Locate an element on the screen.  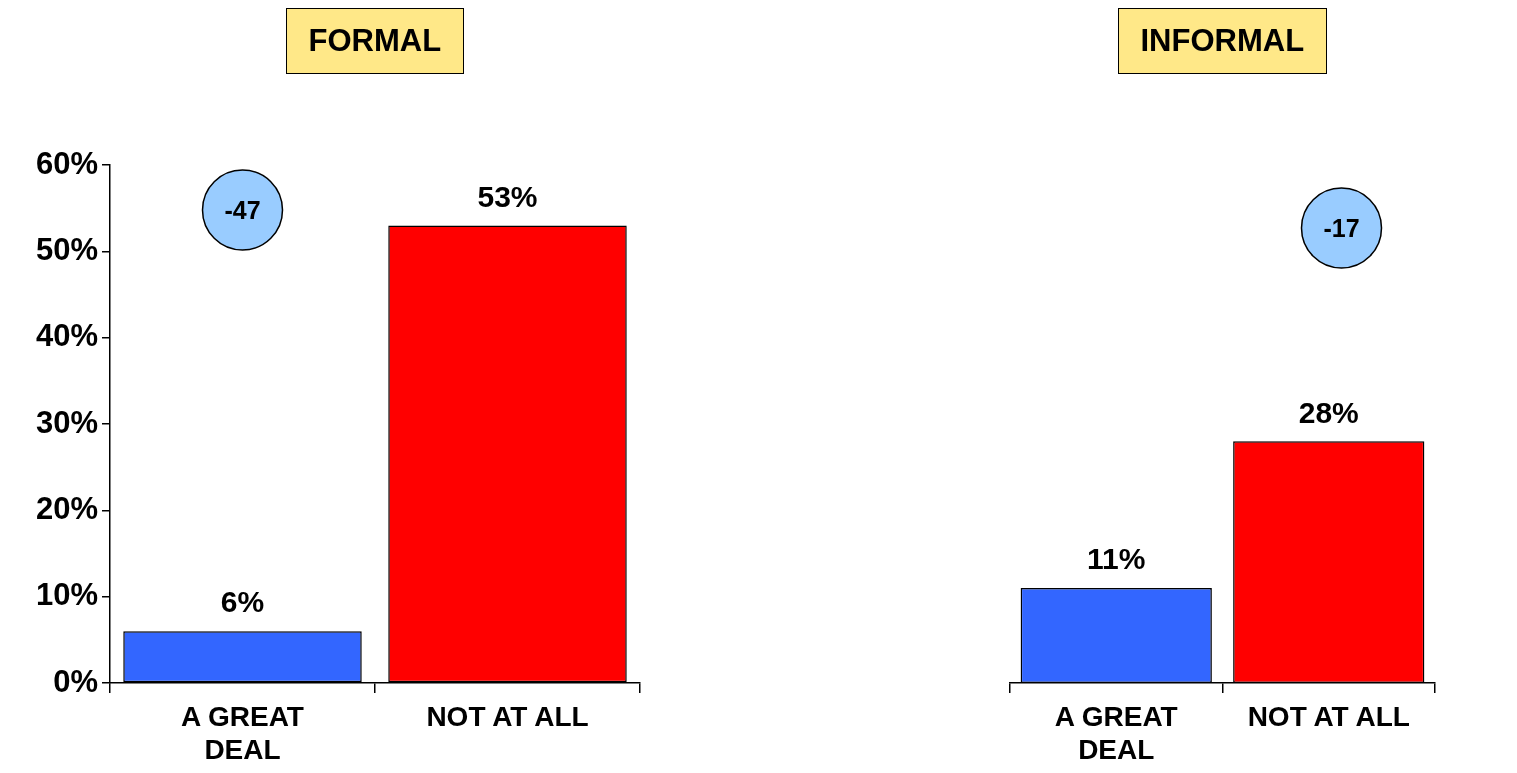
y-tick-label: 50% is located at coordinates (66, 249).